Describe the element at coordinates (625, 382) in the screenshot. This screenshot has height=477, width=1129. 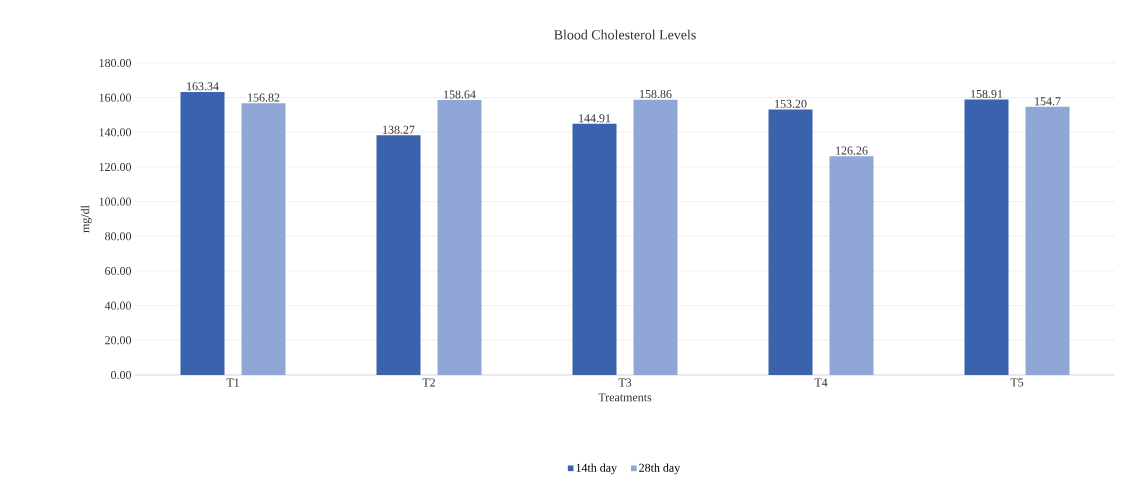
I see `x-tick-label: T3` at that location.